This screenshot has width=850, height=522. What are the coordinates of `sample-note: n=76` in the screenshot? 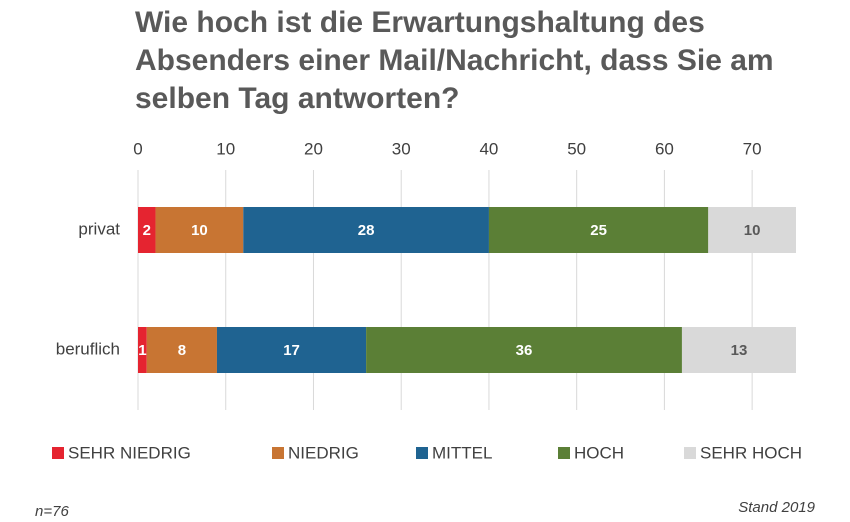 It's located at (52, 511).